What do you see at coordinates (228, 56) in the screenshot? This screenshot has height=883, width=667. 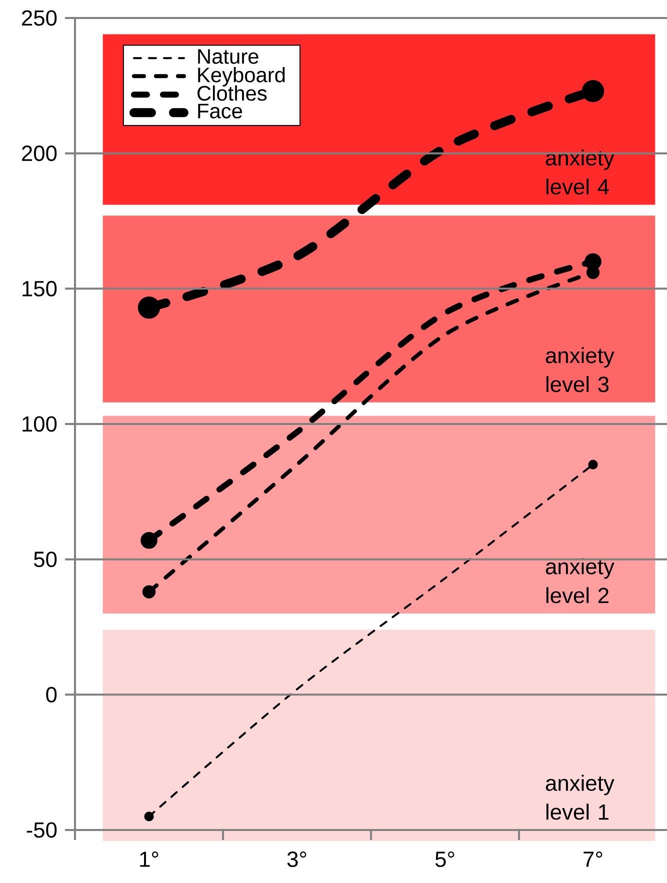 I see `legend-label: Nature` at bounding box center [228, 56].